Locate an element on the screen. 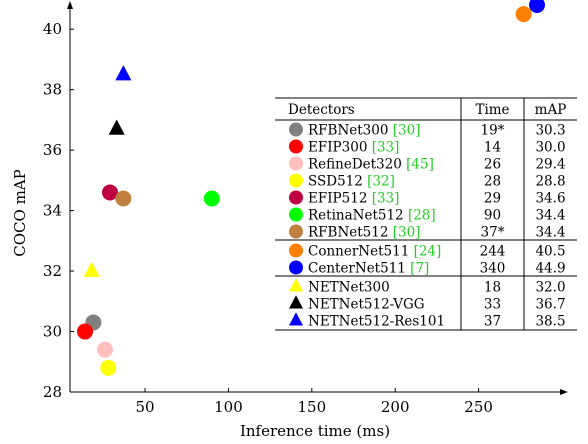  table-header: Time is located at coordinates (492, 110).